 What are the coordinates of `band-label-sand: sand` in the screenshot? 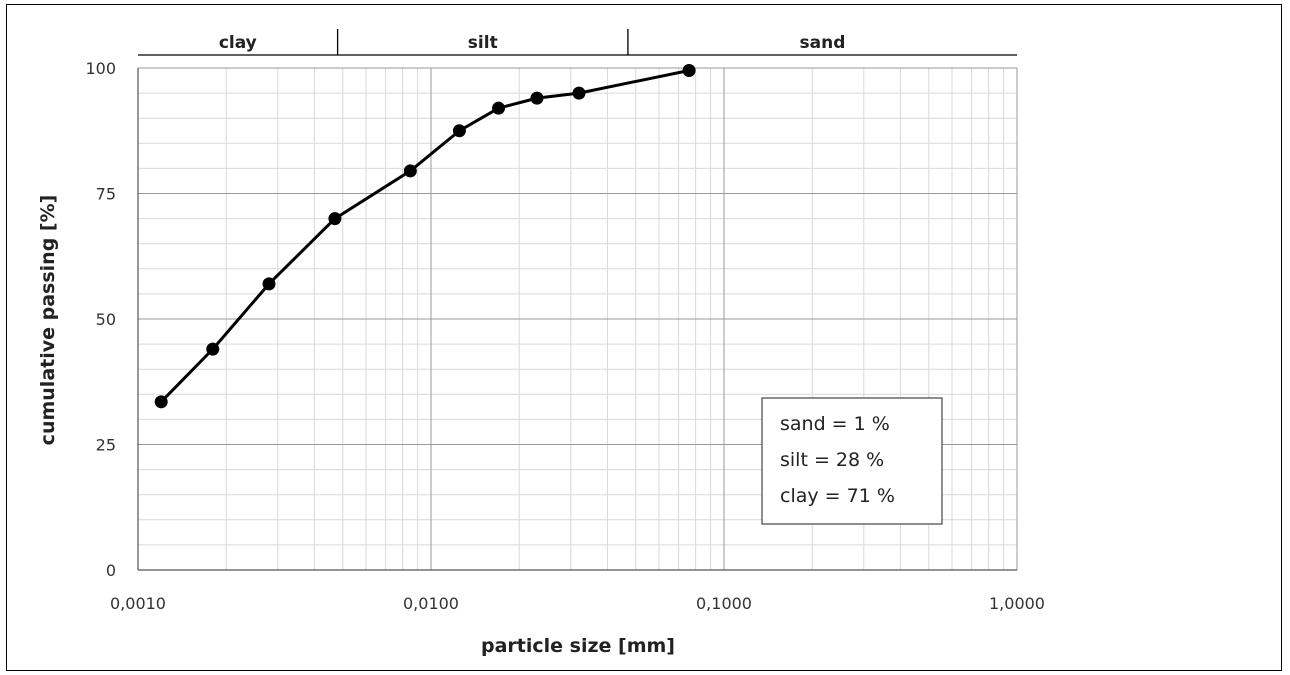 It's located at (823, 43).